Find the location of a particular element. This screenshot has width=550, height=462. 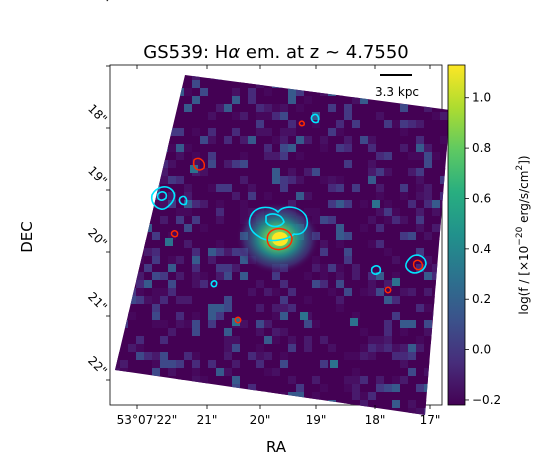

title-suffix: em. at z ~ 4.7550 is located at coordinates (324, 52).